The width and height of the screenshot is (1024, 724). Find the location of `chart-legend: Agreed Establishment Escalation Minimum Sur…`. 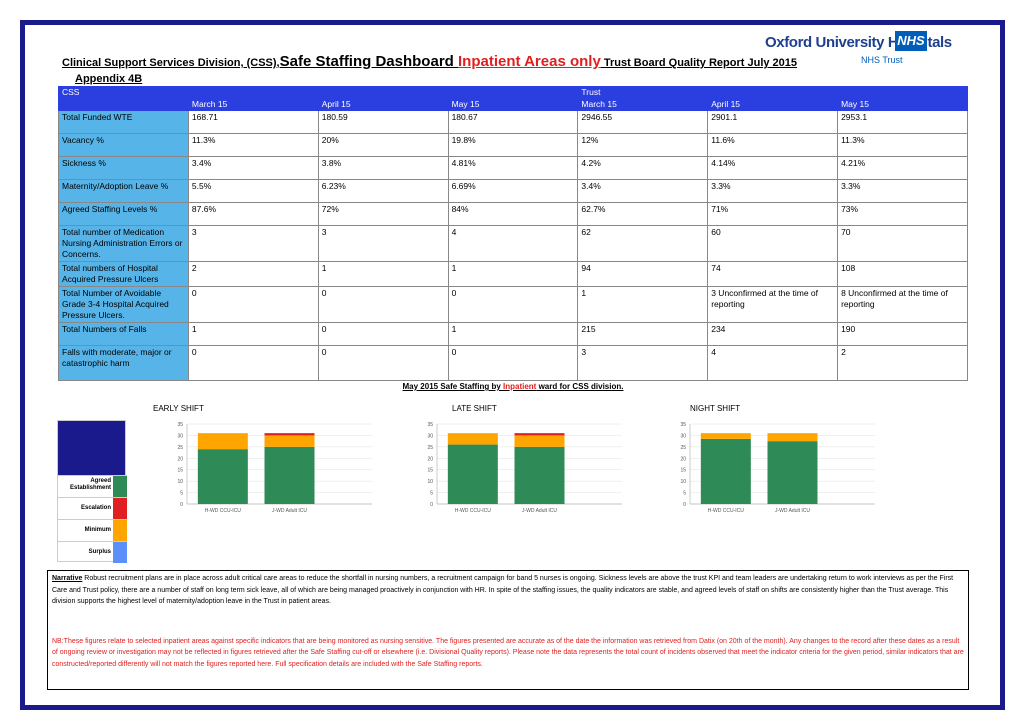

chart-legend: Agreed Establishment Escalation Minimum Sur… is located at coordinates (92, 491).